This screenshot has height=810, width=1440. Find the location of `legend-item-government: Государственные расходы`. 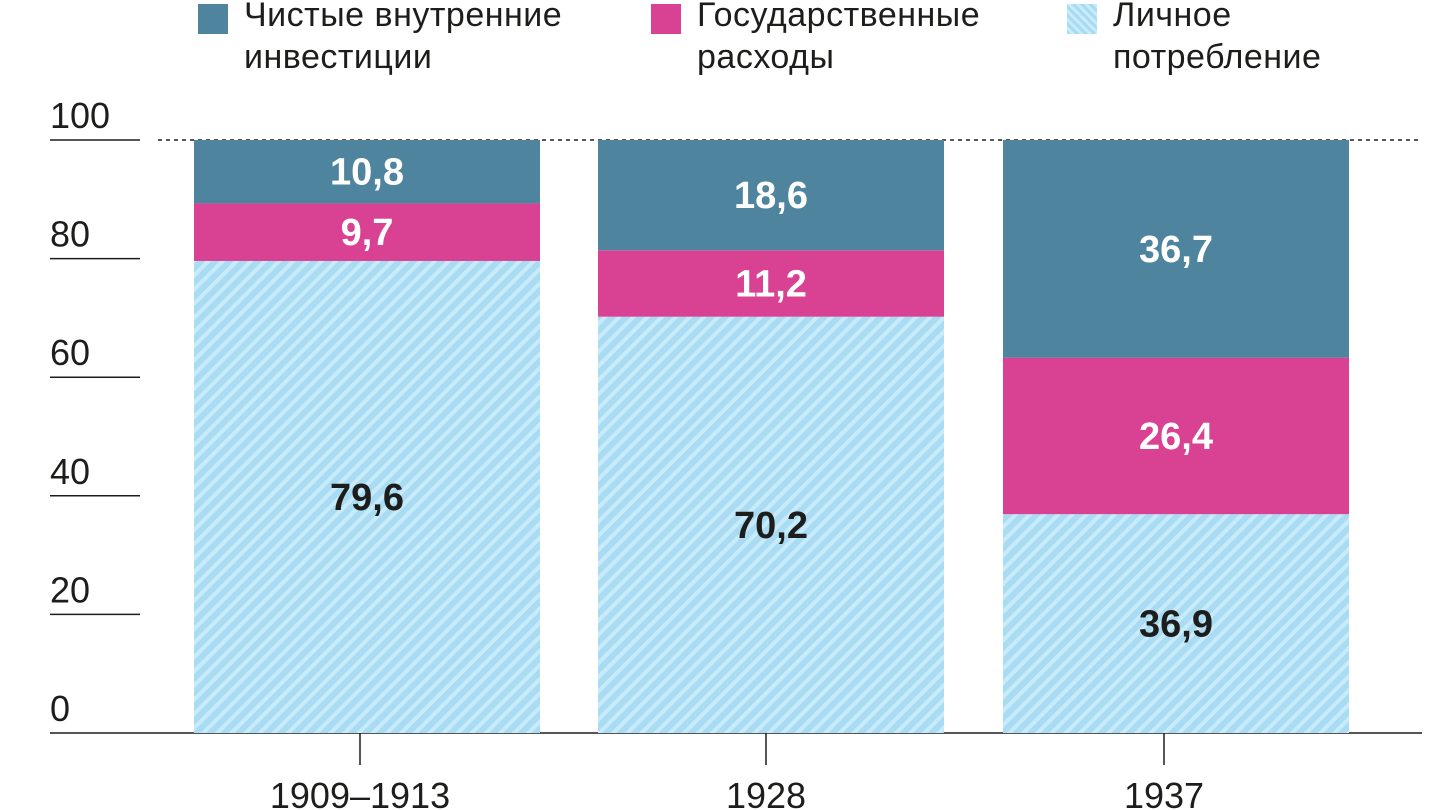

legend-item-government: Государственные расходы is located at coordinates (815, 39).